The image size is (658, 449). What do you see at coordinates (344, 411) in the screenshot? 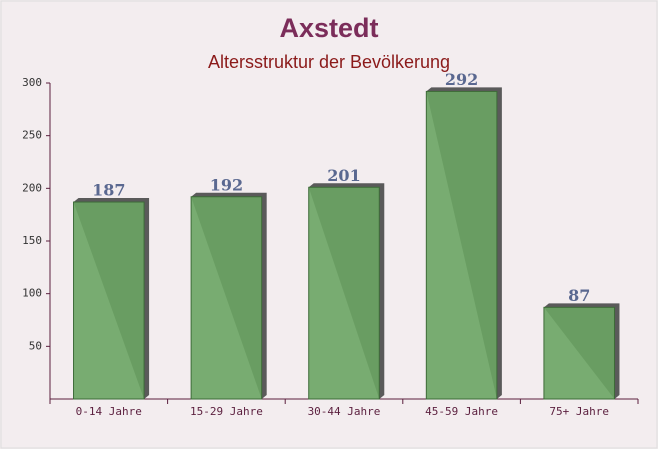
I see `x-tick-label: 30-44 Jahre` at bounding box center [344, 411].